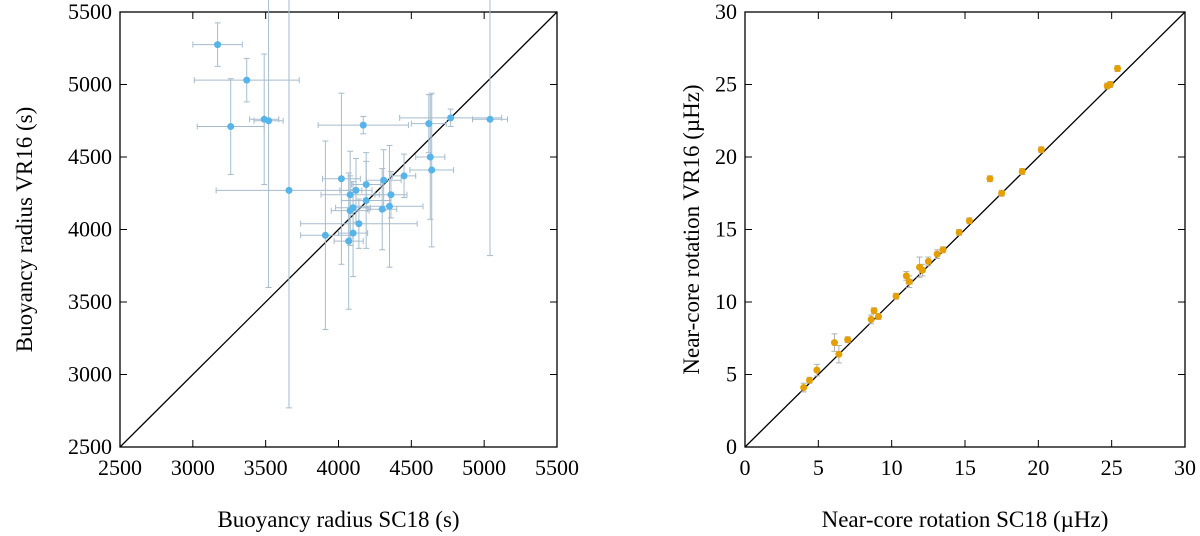 The image size is (1200, 536). I want to click on left-y-tick-label: 4000, so click(90, 229).